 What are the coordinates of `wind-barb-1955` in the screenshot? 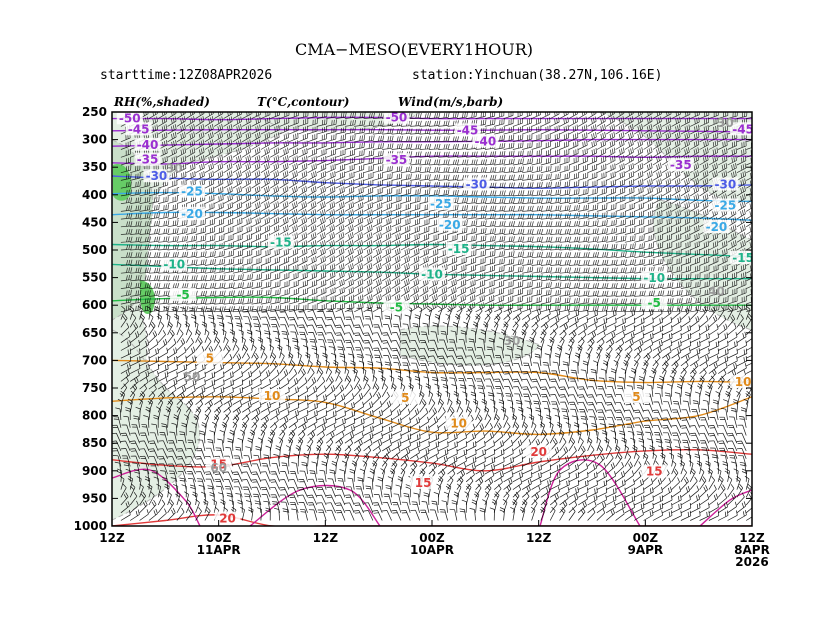 It's located at (461, 476).